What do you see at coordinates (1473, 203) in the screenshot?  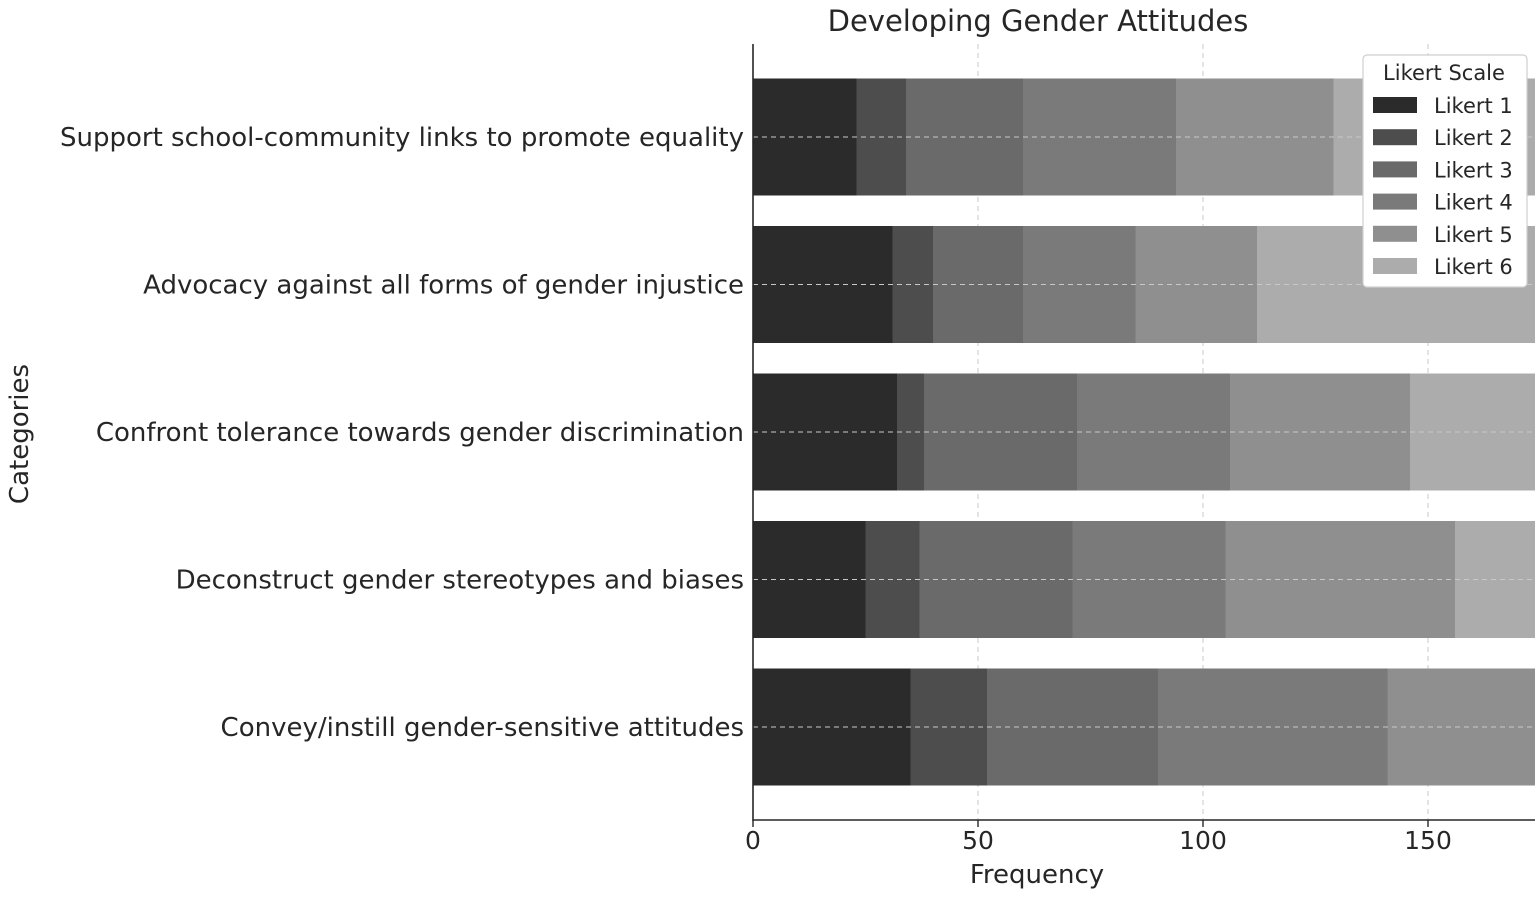 I see `legend-label: Likert 4` at bounding box center [1473, 203].